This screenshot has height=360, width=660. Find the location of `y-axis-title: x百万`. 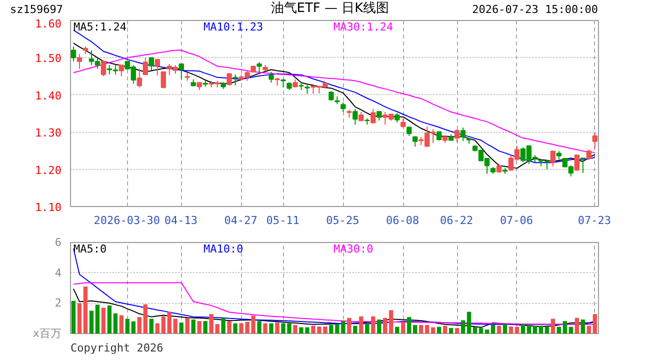

y-axis-title: x百万 is located at coordinates (47, 333).